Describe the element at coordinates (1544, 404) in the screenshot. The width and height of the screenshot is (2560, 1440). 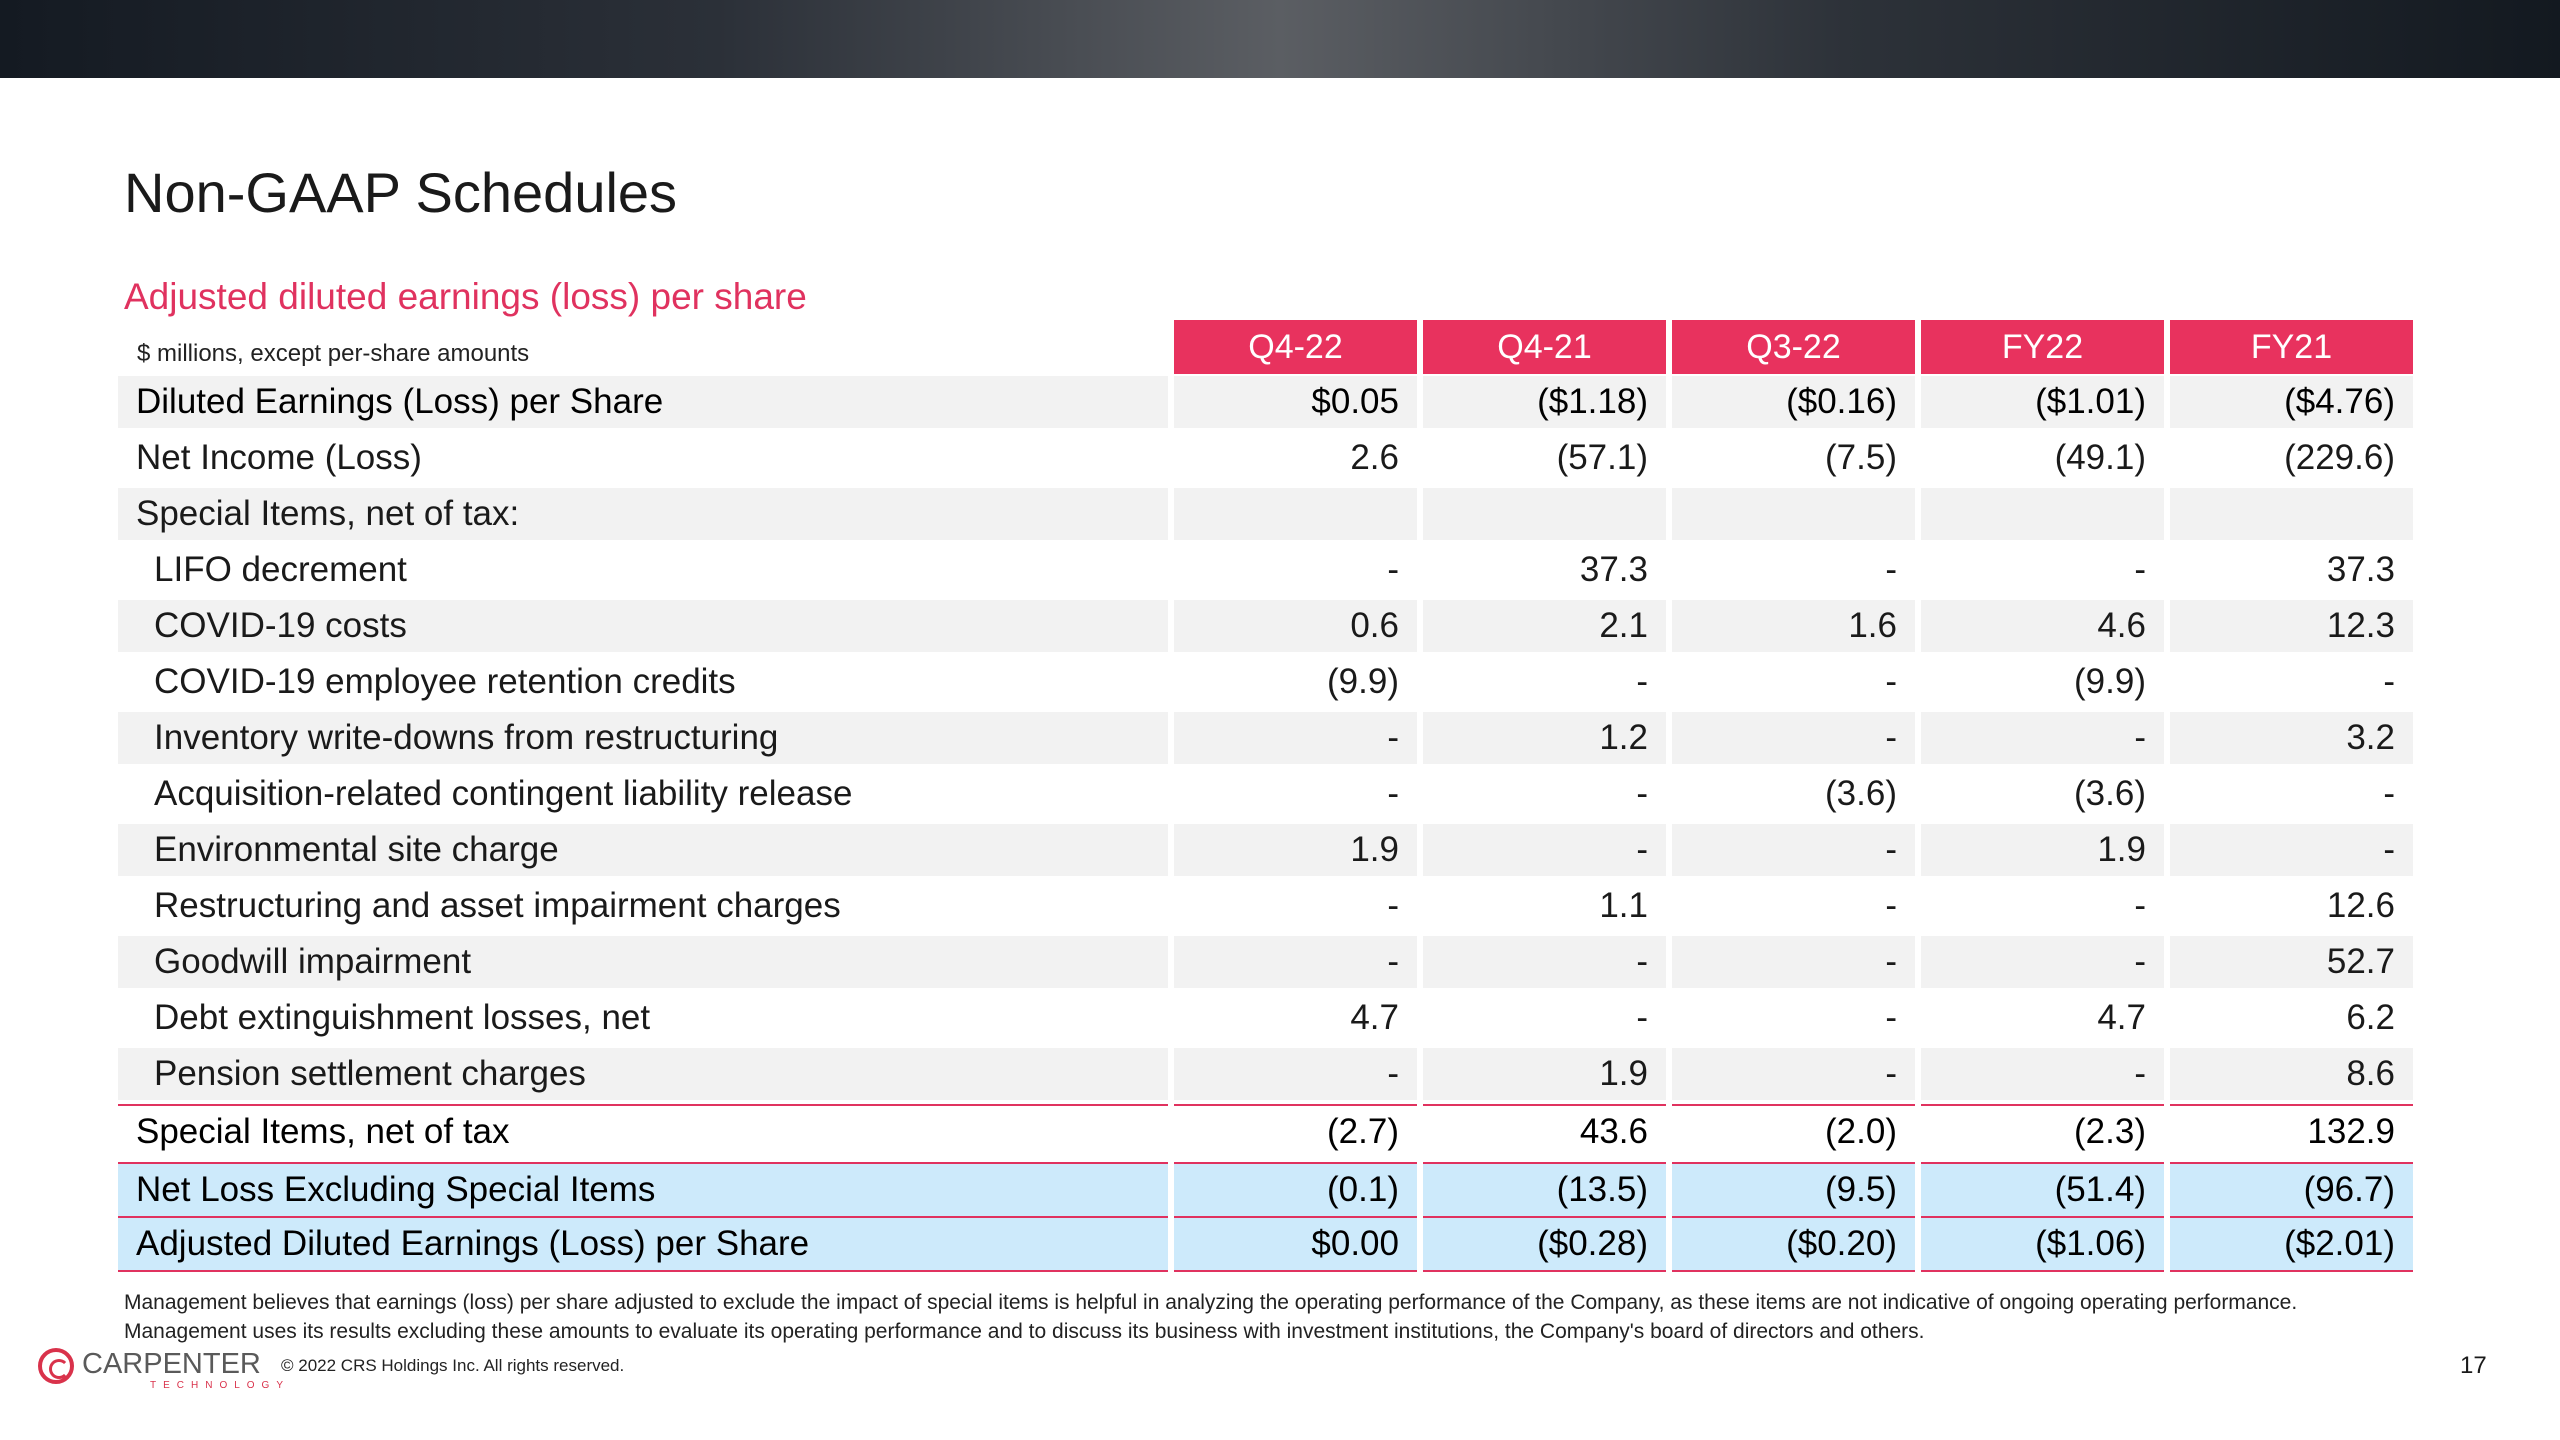
I see `cell-value: ($1.18)` at that location.